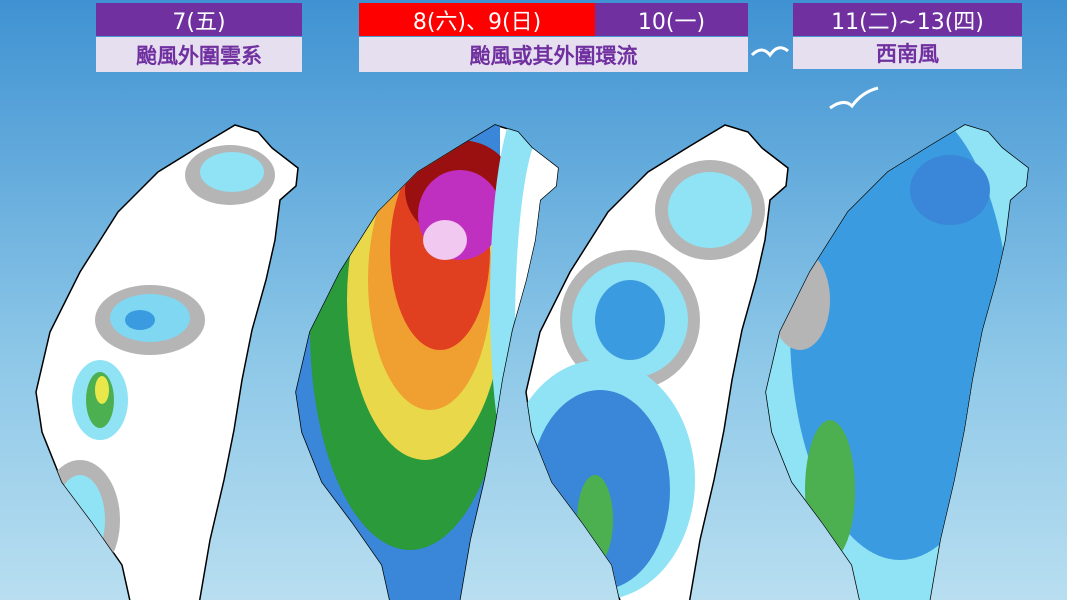 The width and height of the screenshot is (1067, 600). I want to click on date-label: 8(六)、9(日), so click(477, 19).